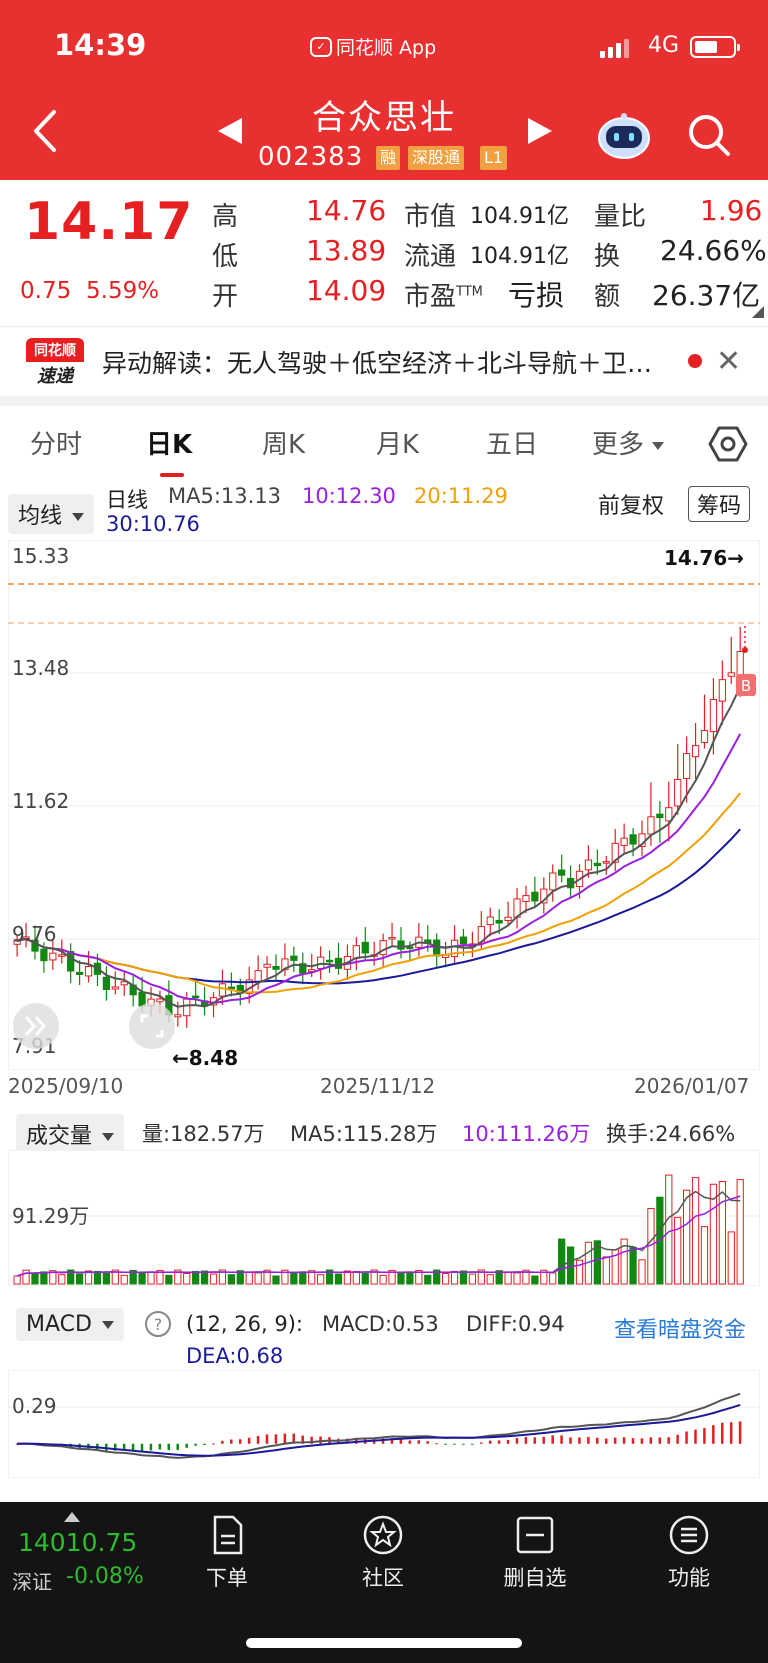  What do you see at coordinates (66, 1086) in the screenshot?
I see `date-label-start: 2025/09/10` at bounding box center [66, 1086].